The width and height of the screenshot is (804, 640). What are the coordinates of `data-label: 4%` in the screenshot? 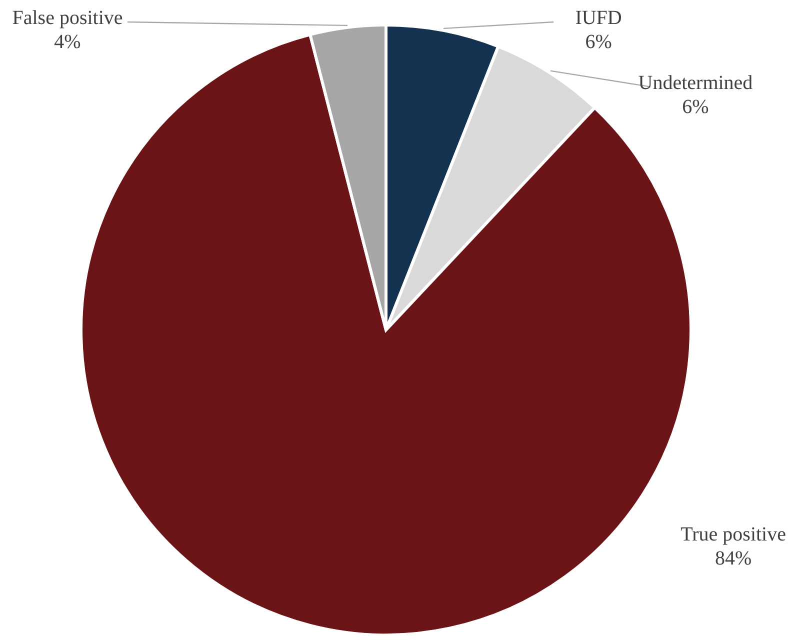 It's located at (67, 42).